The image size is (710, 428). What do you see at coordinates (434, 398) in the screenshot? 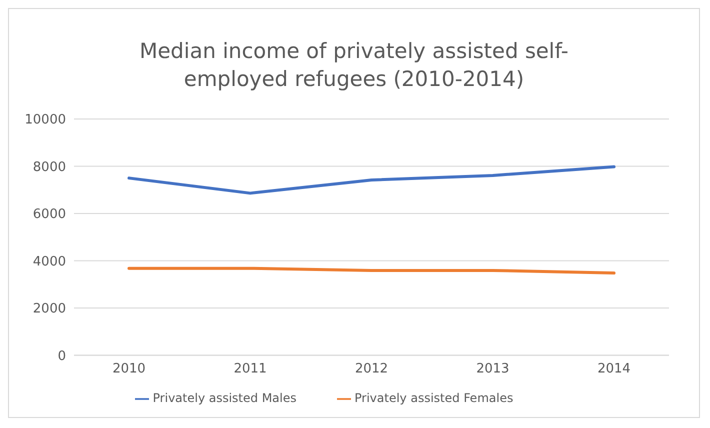
I see `legend-label: Privately assisted Females` at bounding box center [434, 398].